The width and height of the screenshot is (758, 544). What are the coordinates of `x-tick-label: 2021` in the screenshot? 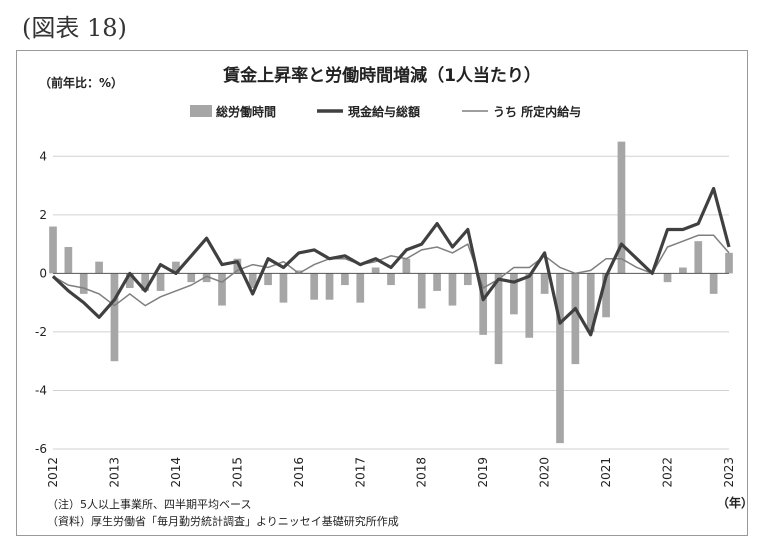 It's located at (606, 472).